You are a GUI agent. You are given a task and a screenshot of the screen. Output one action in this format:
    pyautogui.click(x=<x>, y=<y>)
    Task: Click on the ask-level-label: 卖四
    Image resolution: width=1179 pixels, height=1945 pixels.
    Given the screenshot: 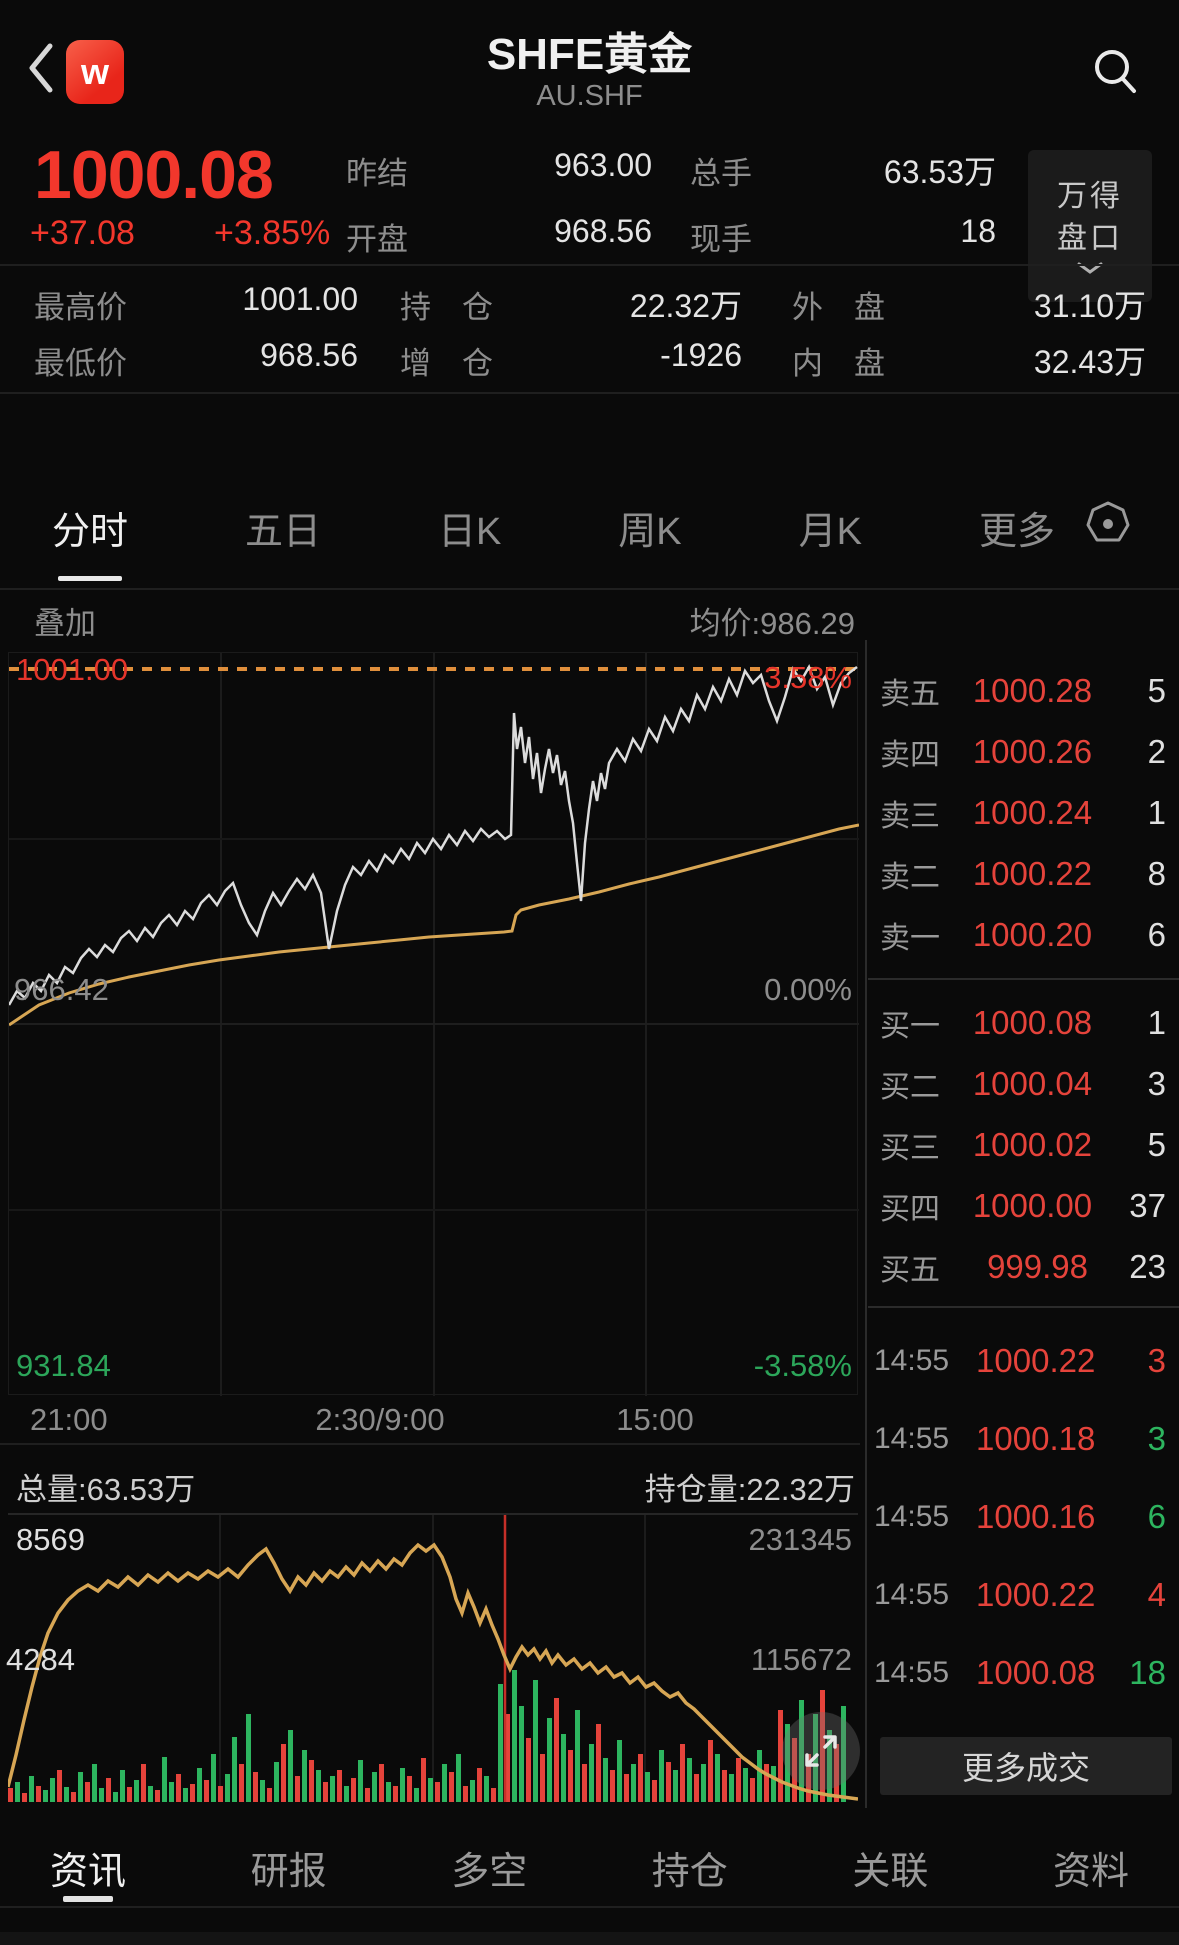 What is the action you would take?
    pyautogui.click(x=910, y=755)
    